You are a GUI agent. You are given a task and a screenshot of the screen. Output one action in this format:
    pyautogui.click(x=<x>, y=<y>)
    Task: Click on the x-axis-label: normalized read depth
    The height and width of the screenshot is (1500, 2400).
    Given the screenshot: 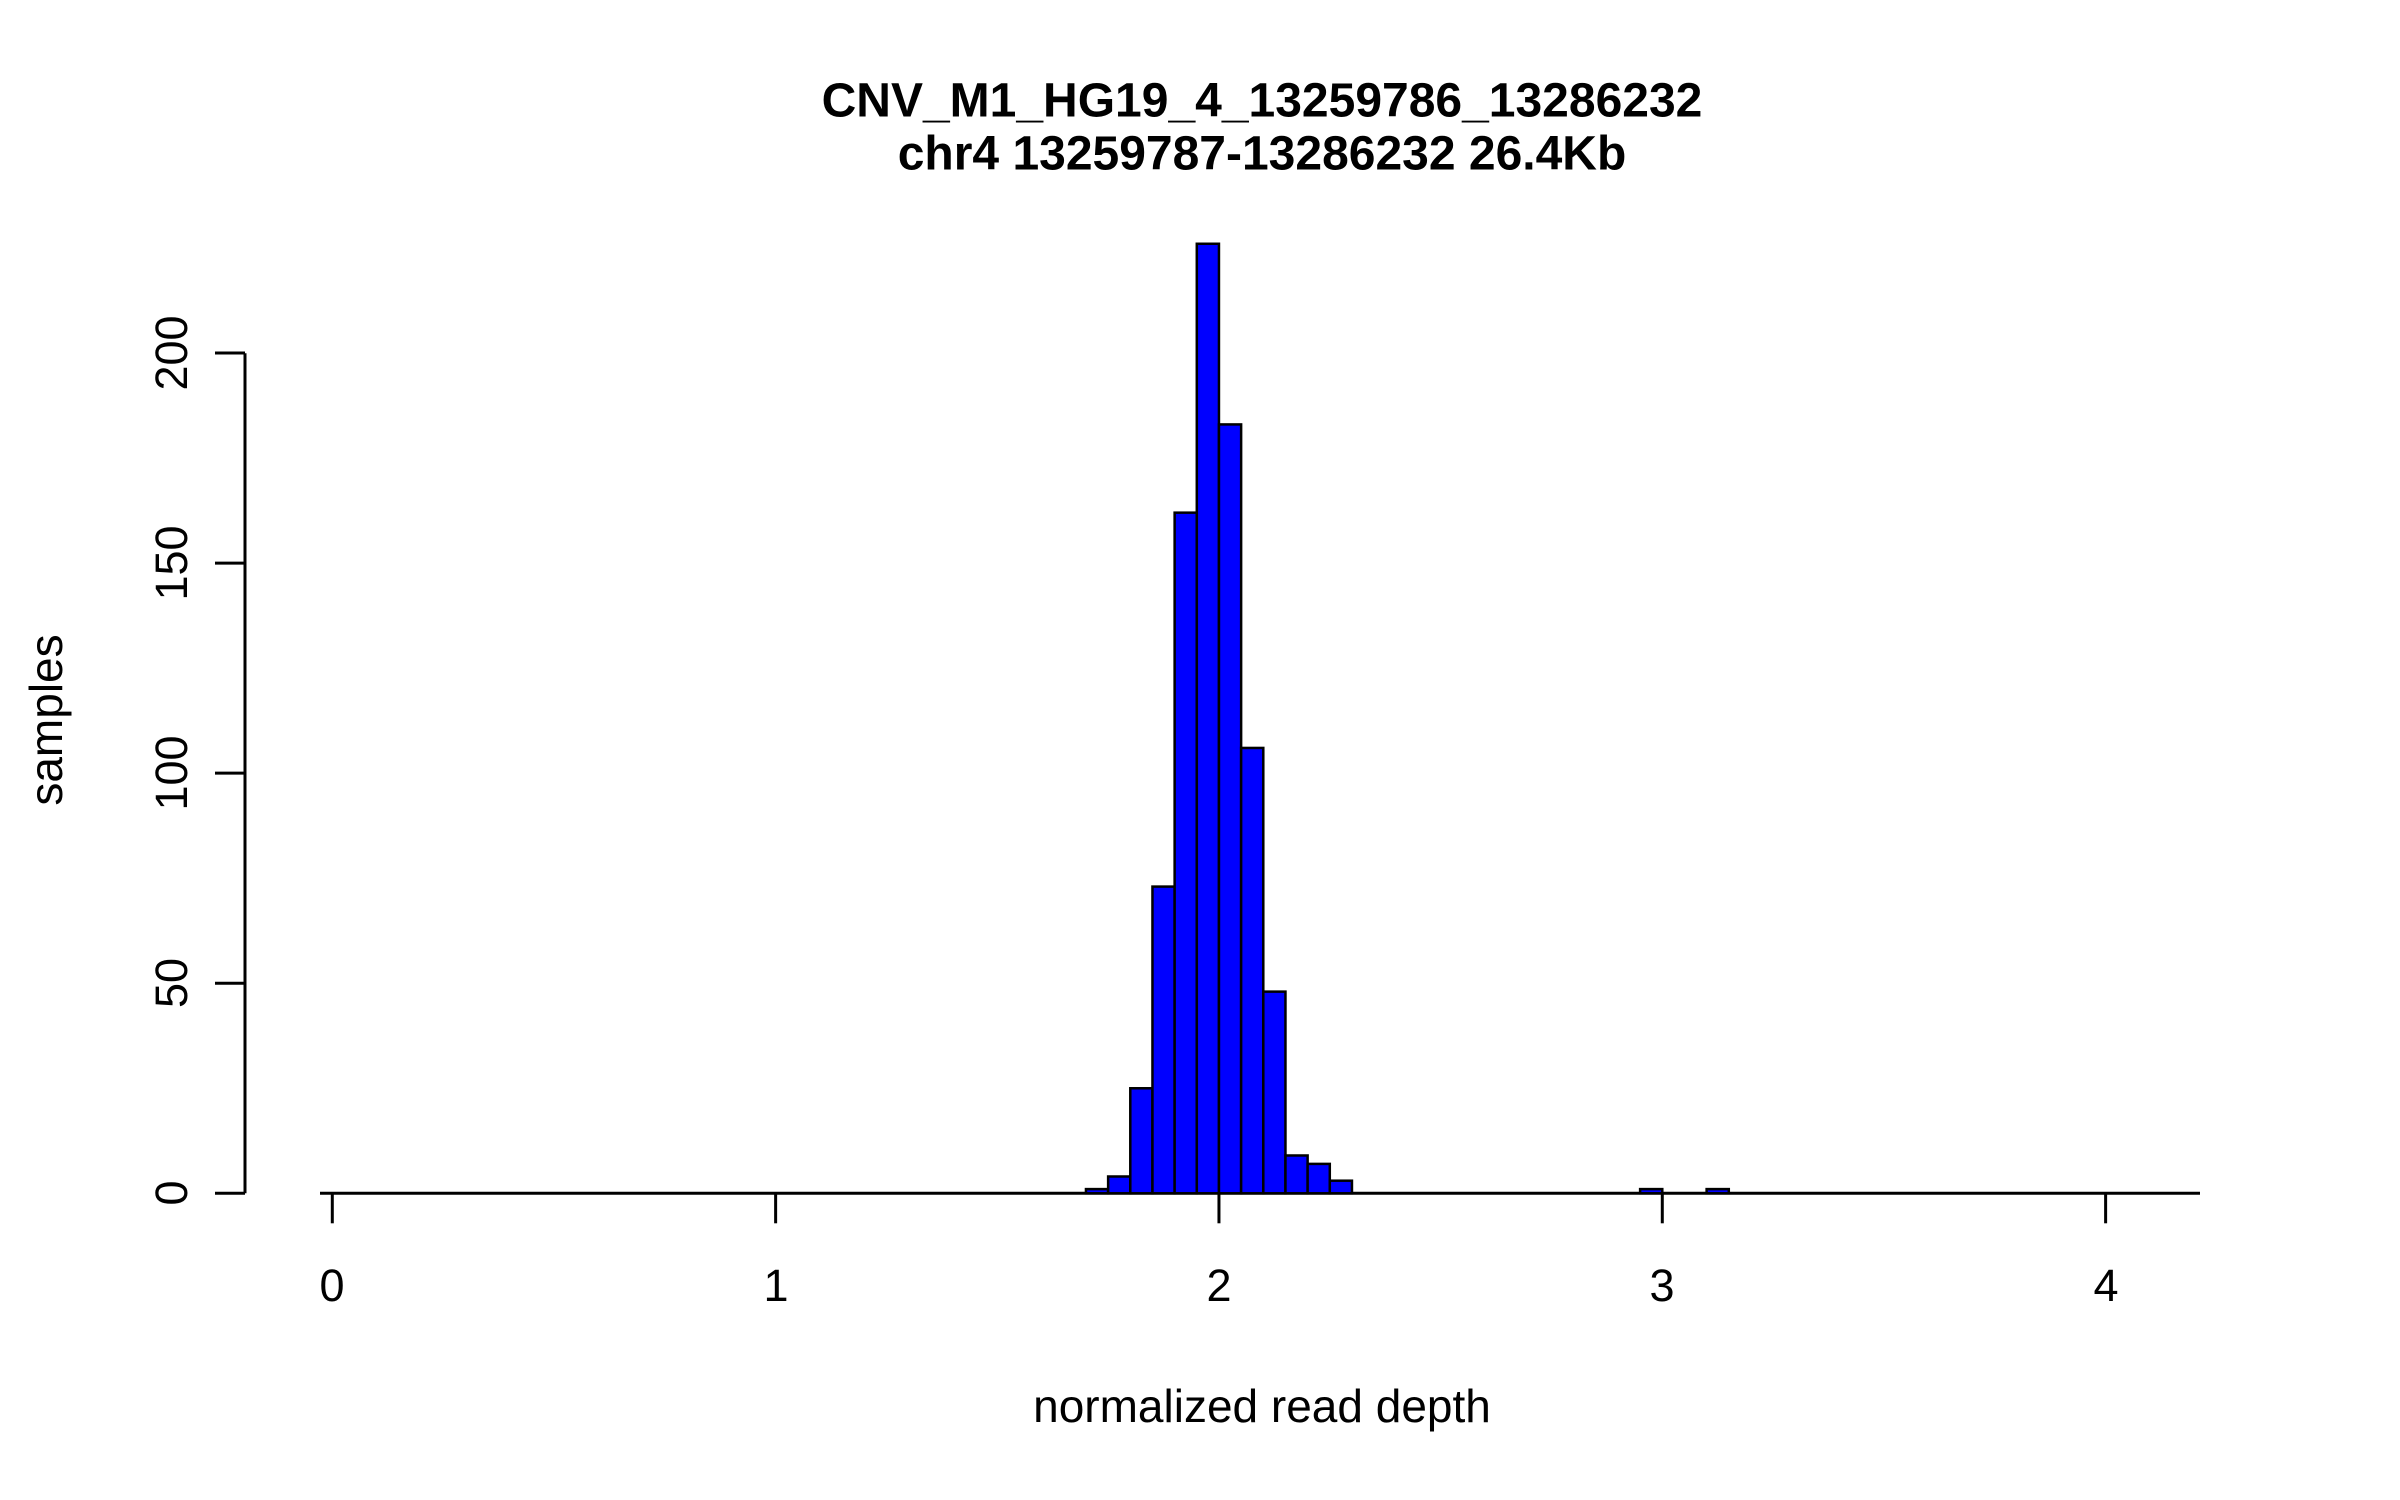 What is the action you would take?
    pyautogui.click(x=1262, y=1406)
    